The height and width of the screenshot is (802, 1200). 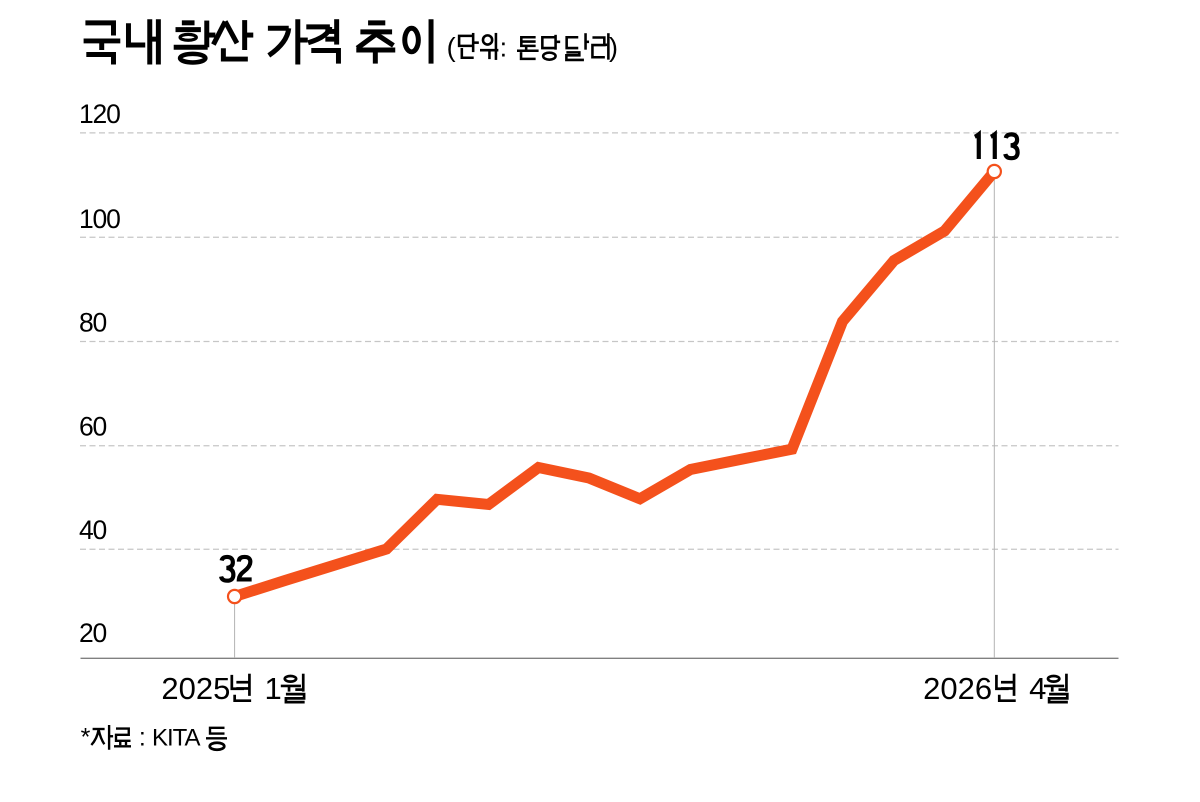 What do you see at coordinates (195, 688) in the screenshot?
I see `svg-text: 2025` at bounding box center [195, 688].